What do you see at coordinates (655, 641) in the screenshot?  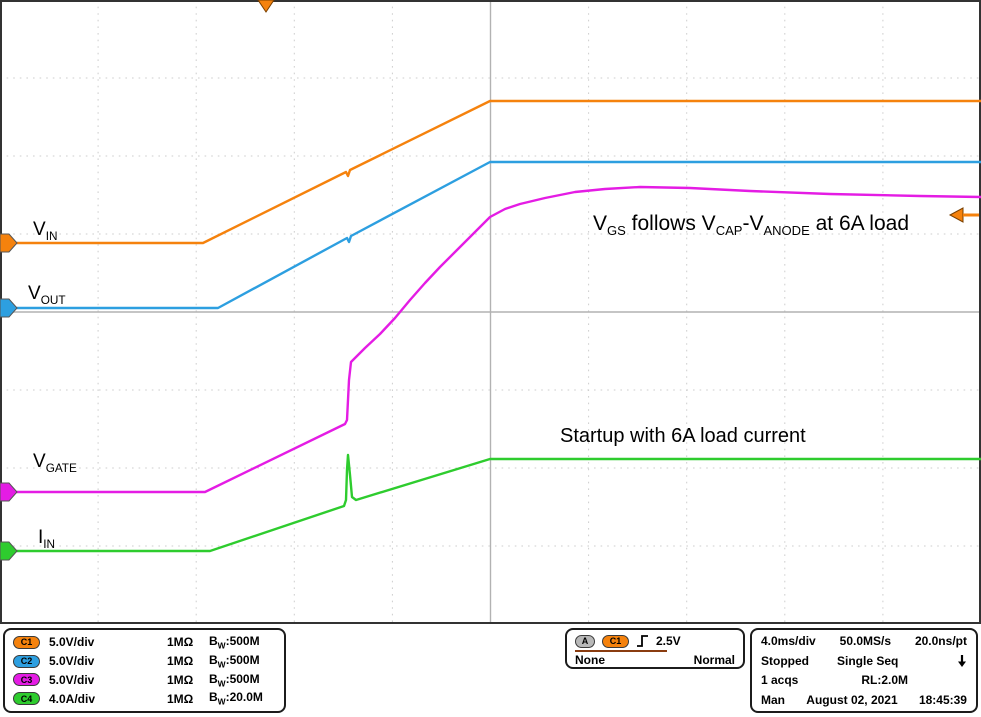 I see `trigger-settings-row: A C1 2.5V` at bounding box center [655, 641].